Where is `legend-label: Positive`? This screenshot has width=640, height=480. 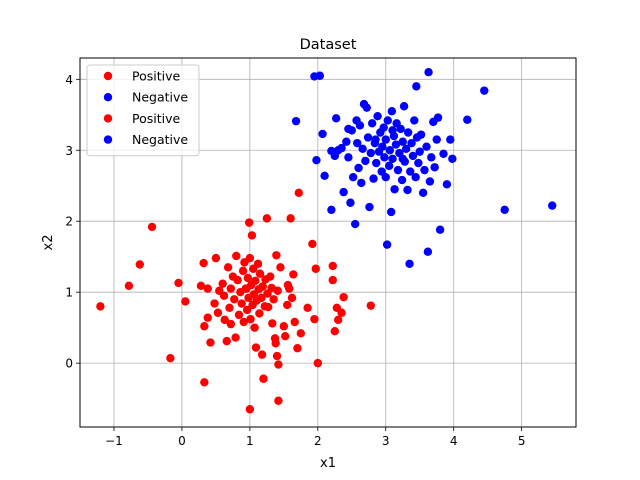 legend-label: Positive is located at coordinates (156, 76).